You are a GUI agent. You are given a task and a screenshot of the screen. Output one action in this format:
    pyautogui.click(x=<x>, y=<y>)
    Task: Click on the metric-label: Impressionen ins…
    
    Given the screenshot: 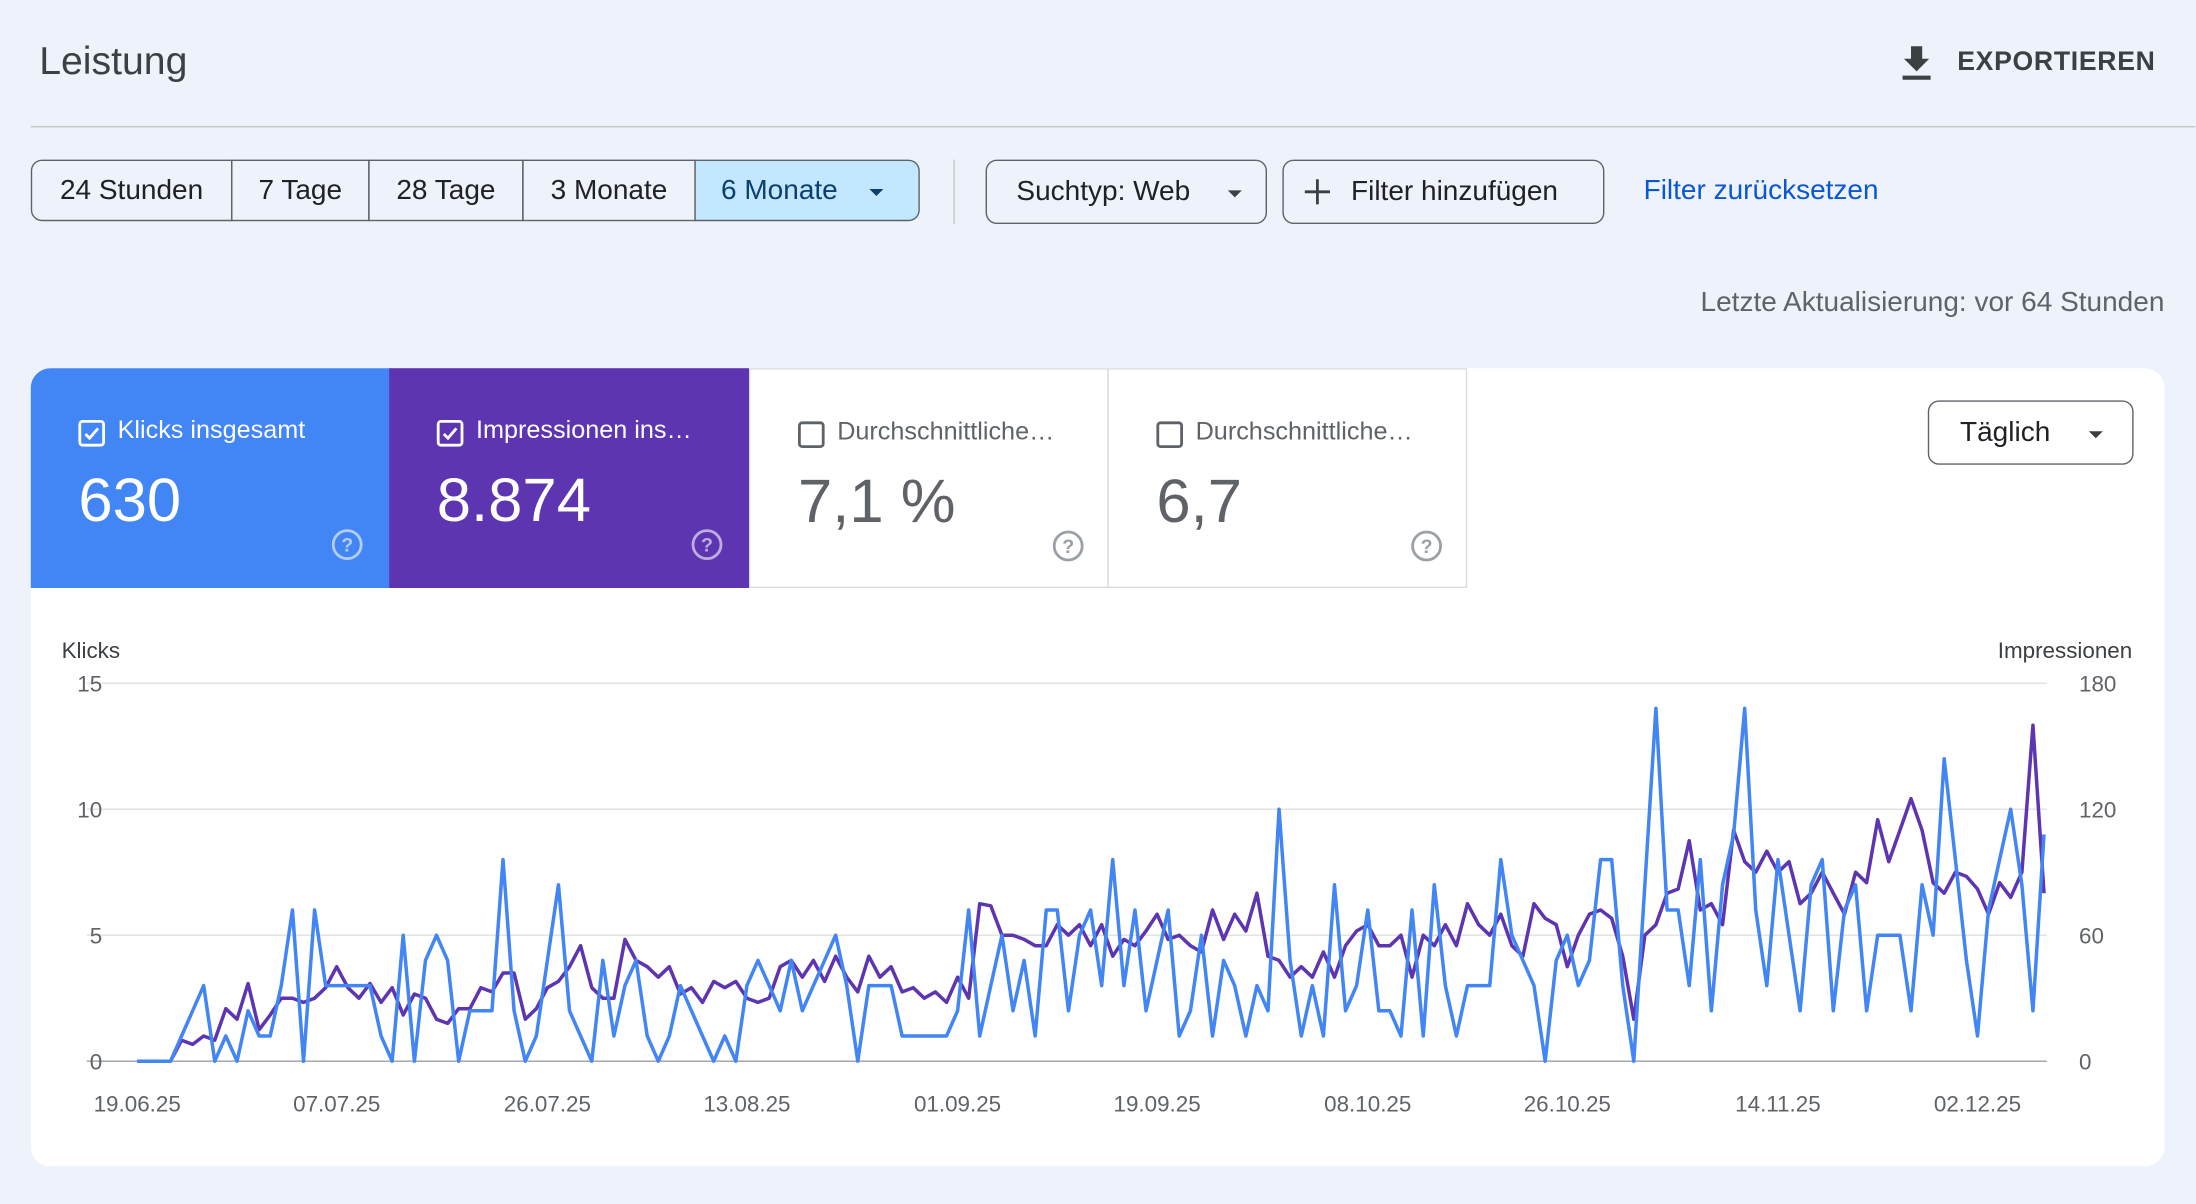 What is the action you would take?
    pyautogui.click(x=584, y=429)
    